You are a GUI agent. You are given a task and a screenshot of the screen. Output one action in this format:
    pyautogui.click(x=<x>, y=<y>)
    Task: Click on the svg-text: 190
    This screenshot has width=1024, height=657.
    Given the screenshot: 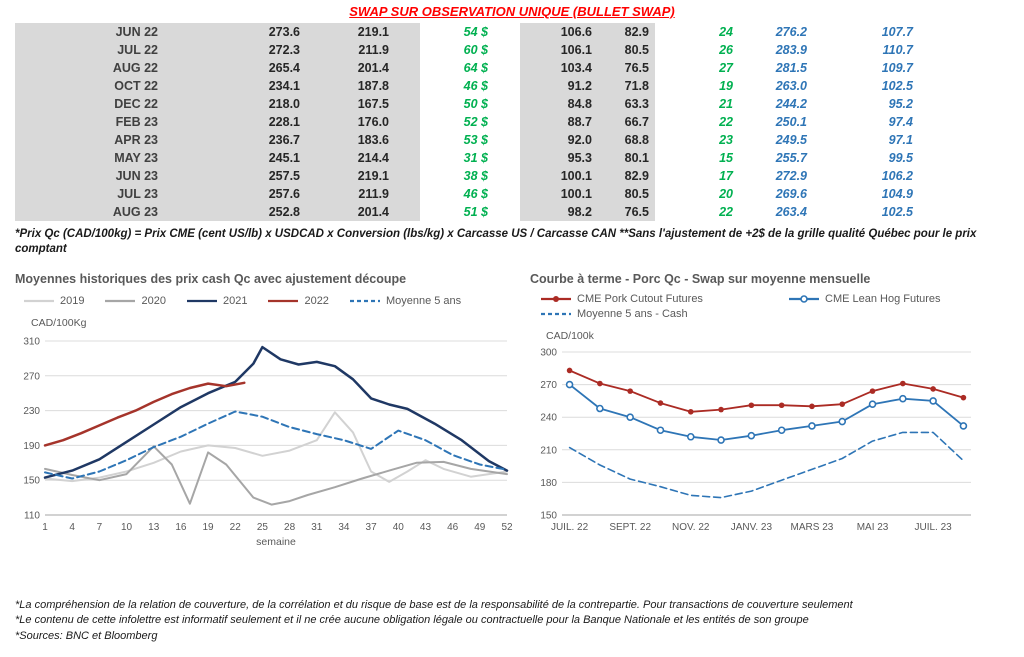 What is the action you would take?
    pyautogui.click(x=31, y=446)
    